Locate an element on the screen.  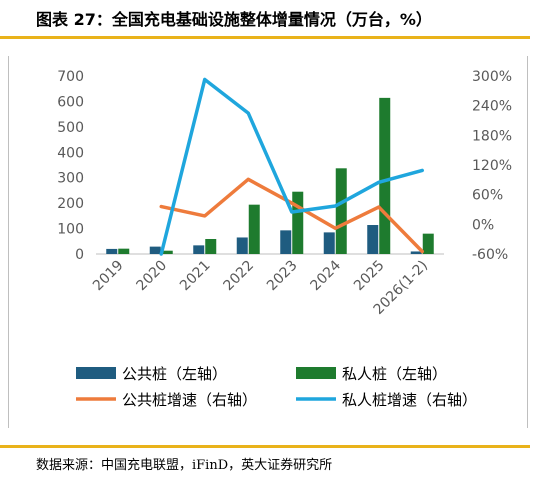
frame-left-border is located at coordinates (8, 242).